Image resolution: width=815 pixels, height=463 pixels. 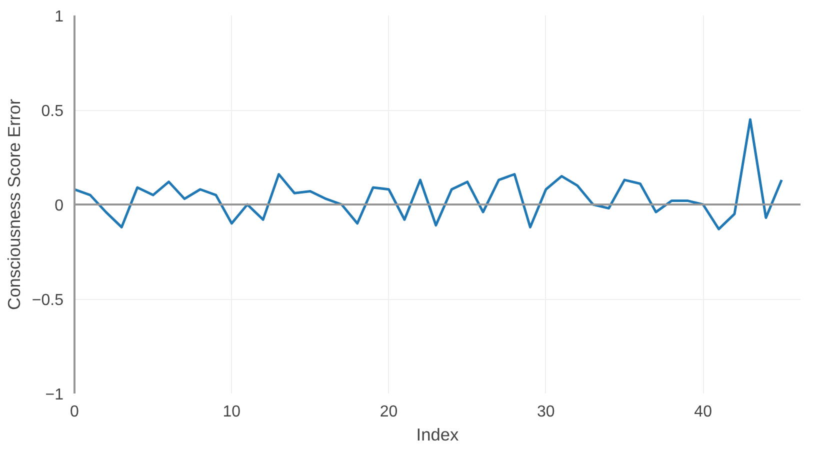 What do you see at coordinates (231, 412) in the screenshot?
I see `x-tick-label: 10` at bounding box center [231, 412].